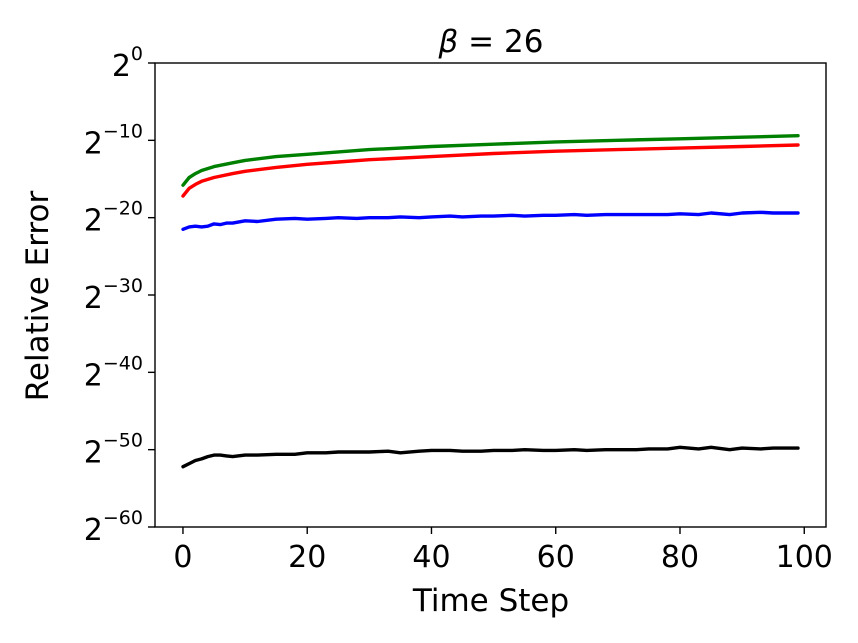 The width and height of the screenshot is (858, 643). Describe the element at coordinates (113, 372) in the screenshot. I see `y-tick-label: 2−40` at that location.